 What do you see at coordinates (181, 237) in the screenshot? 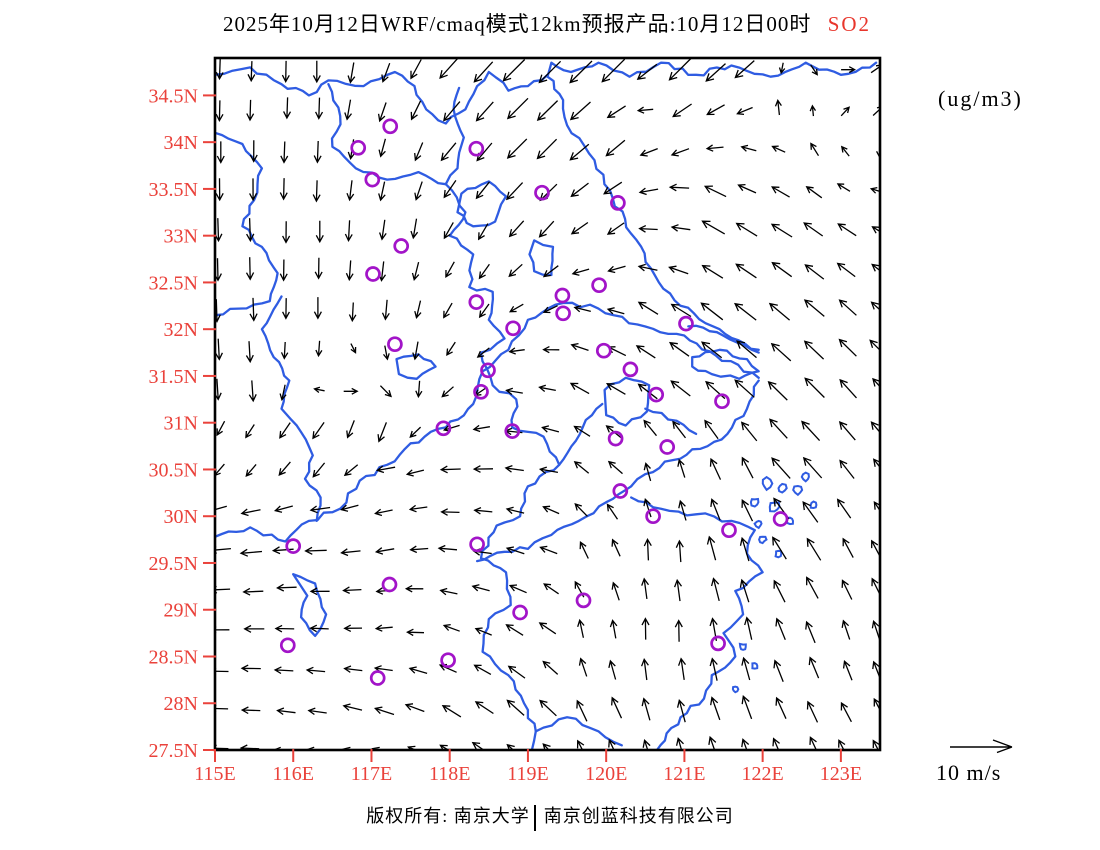
I see `lat-tick-label: 33N` at bounding box center [181, 237].